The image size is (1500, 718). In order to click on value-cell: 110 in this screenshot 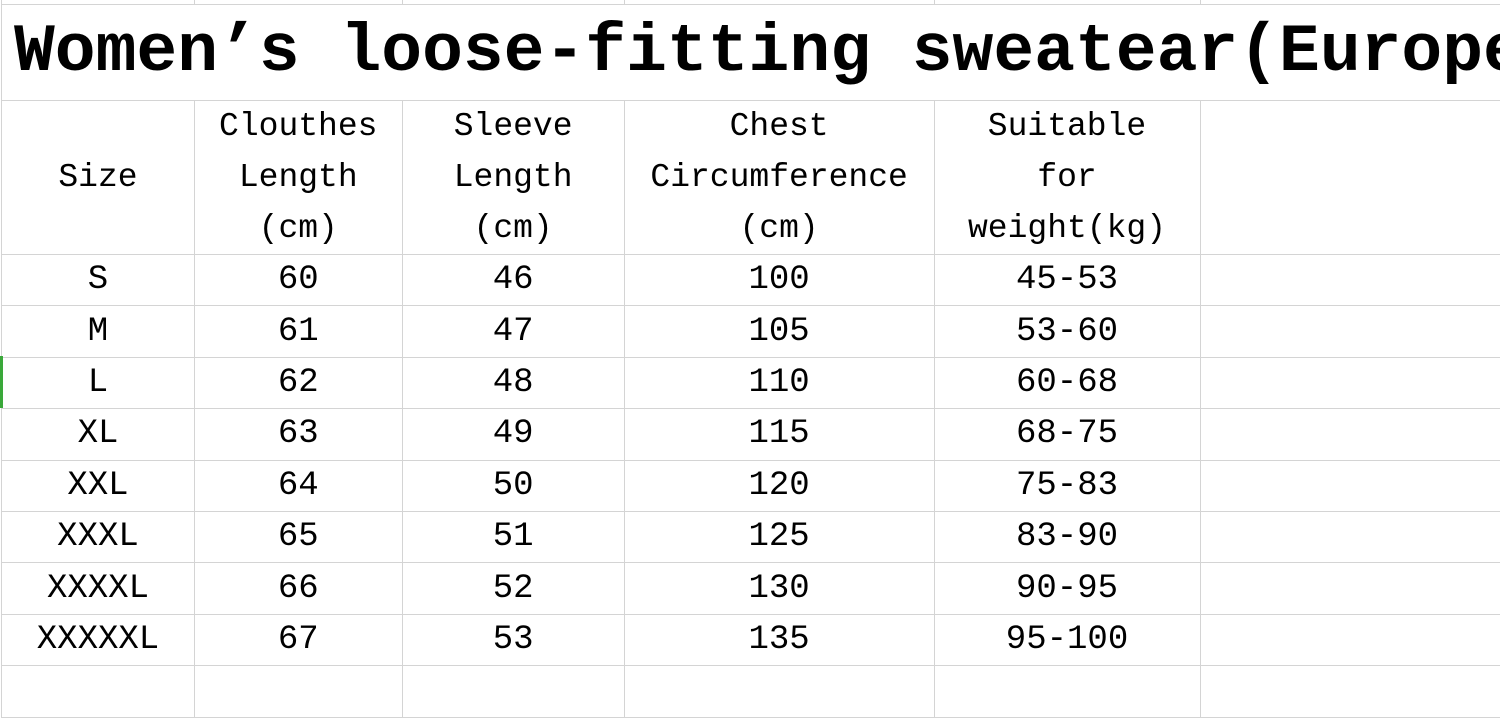, I will do `click(779, 382)`.